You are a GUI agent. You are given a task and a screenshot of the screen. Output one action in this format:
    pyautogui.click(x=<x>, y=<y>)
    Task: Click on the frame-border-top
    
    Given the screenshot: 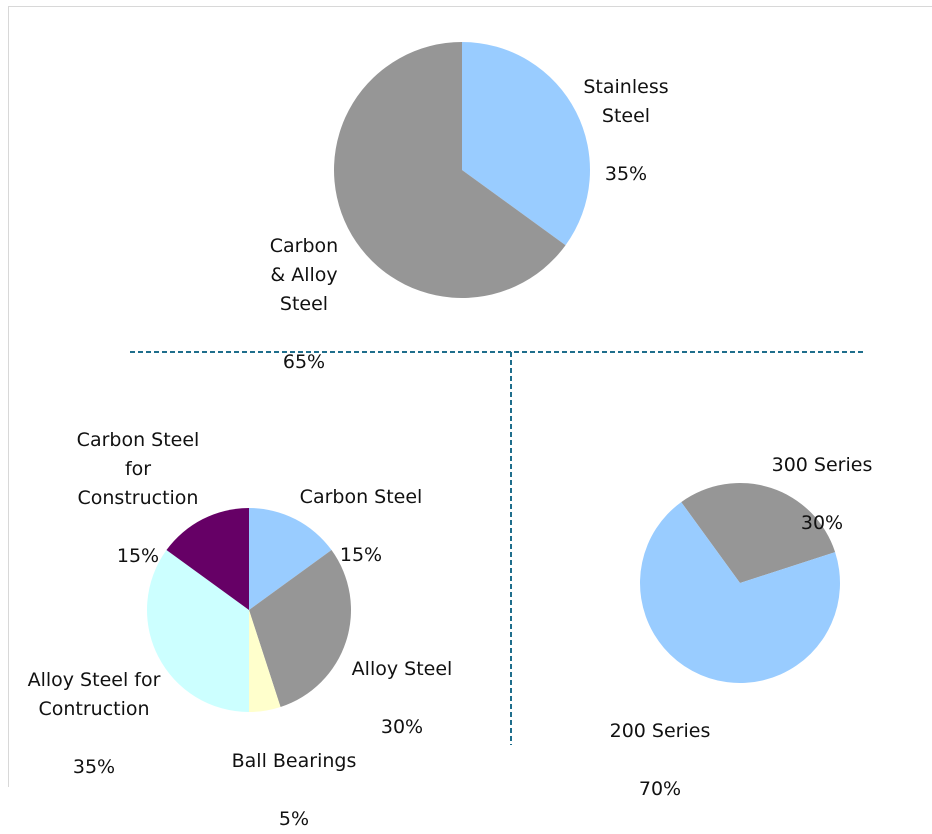 What is the action you would take?
    pyautogui.click(x=470, y=6)
    